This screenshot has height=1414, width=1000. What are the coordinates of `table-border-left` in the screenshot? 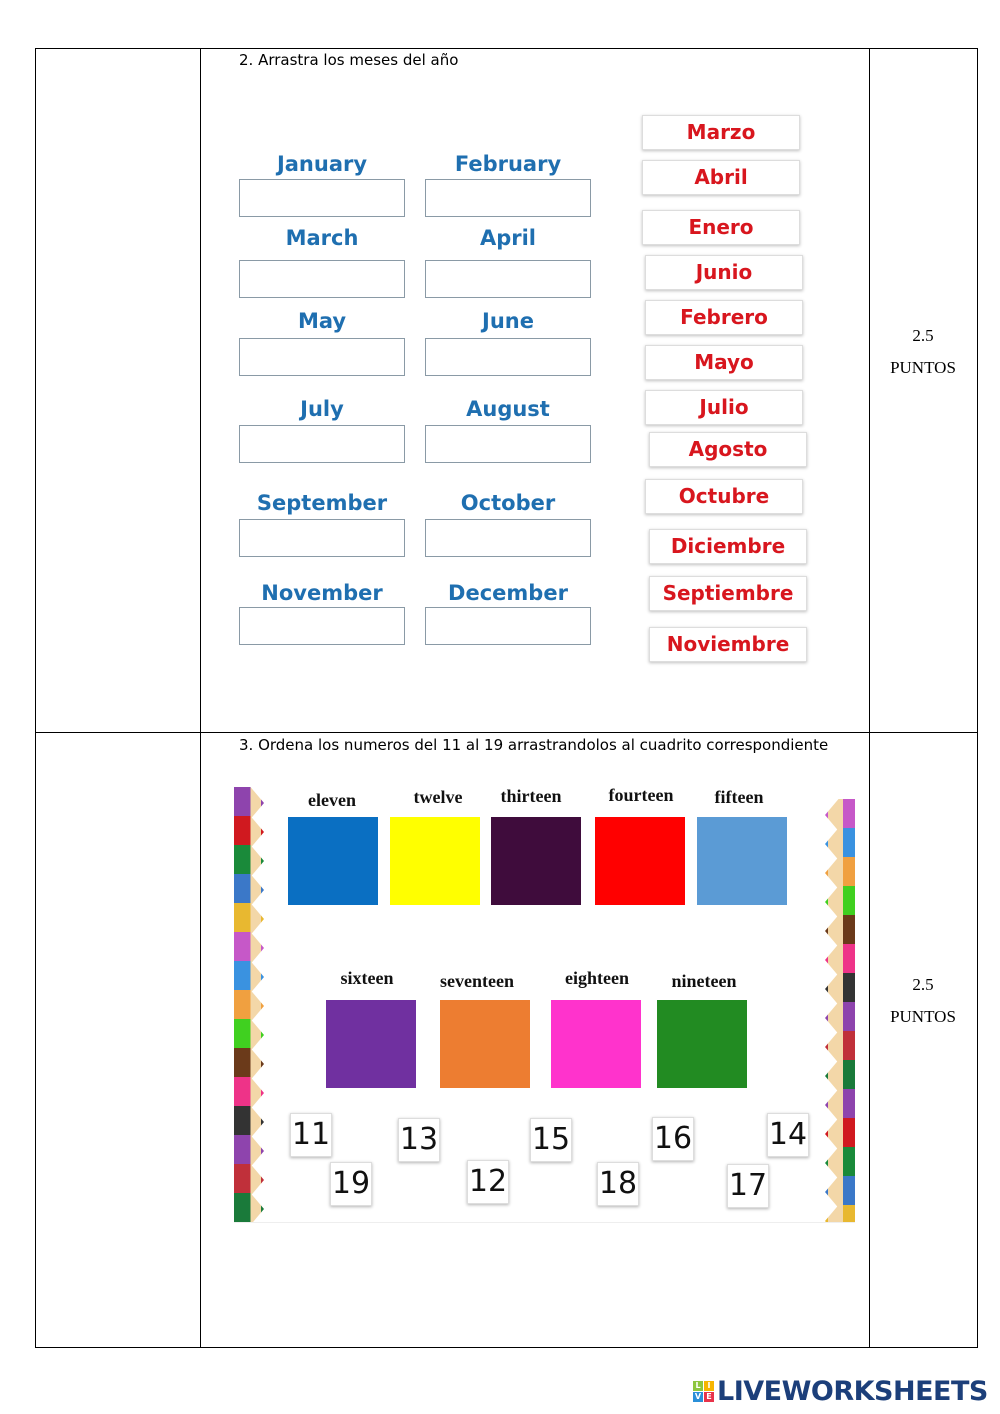 It's located at (35, 698).